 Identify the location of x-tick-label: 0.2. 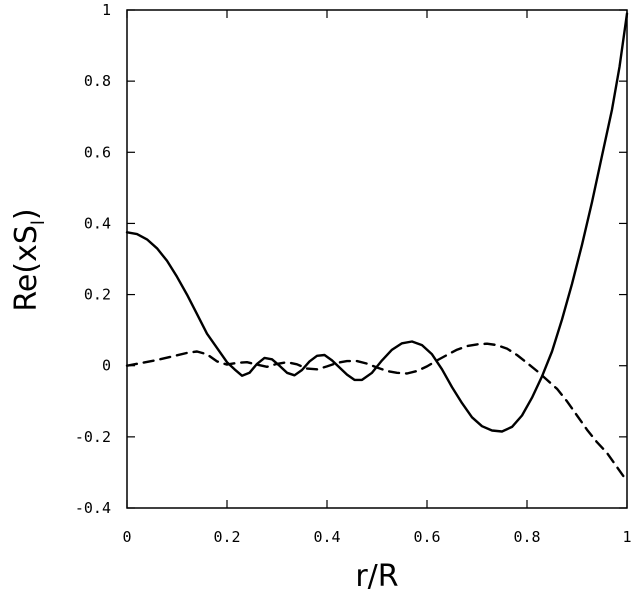
(226, 537).